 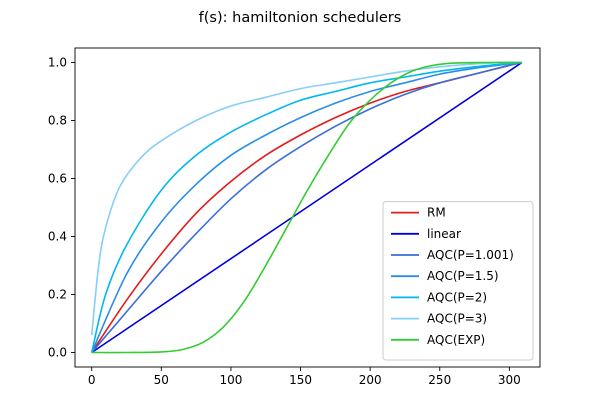 I want to click on legend-label-5: AQC(P=3), so click(x=457, y=319).